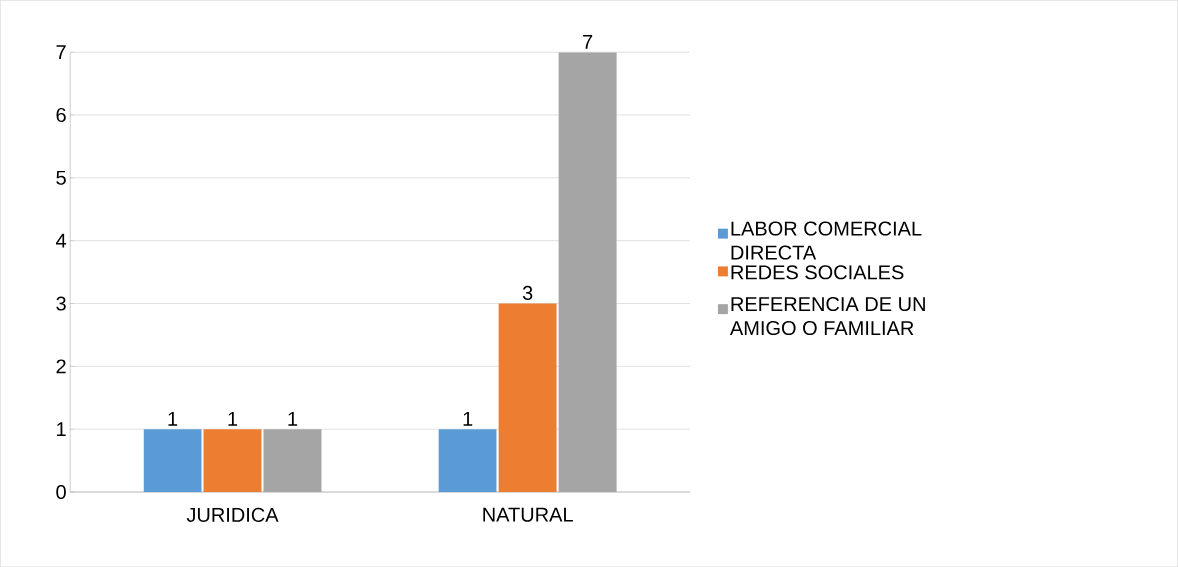 The width and height of the screenshot is (1178, 567). I want to click on y-tick-label: 7, so click(61, 52).